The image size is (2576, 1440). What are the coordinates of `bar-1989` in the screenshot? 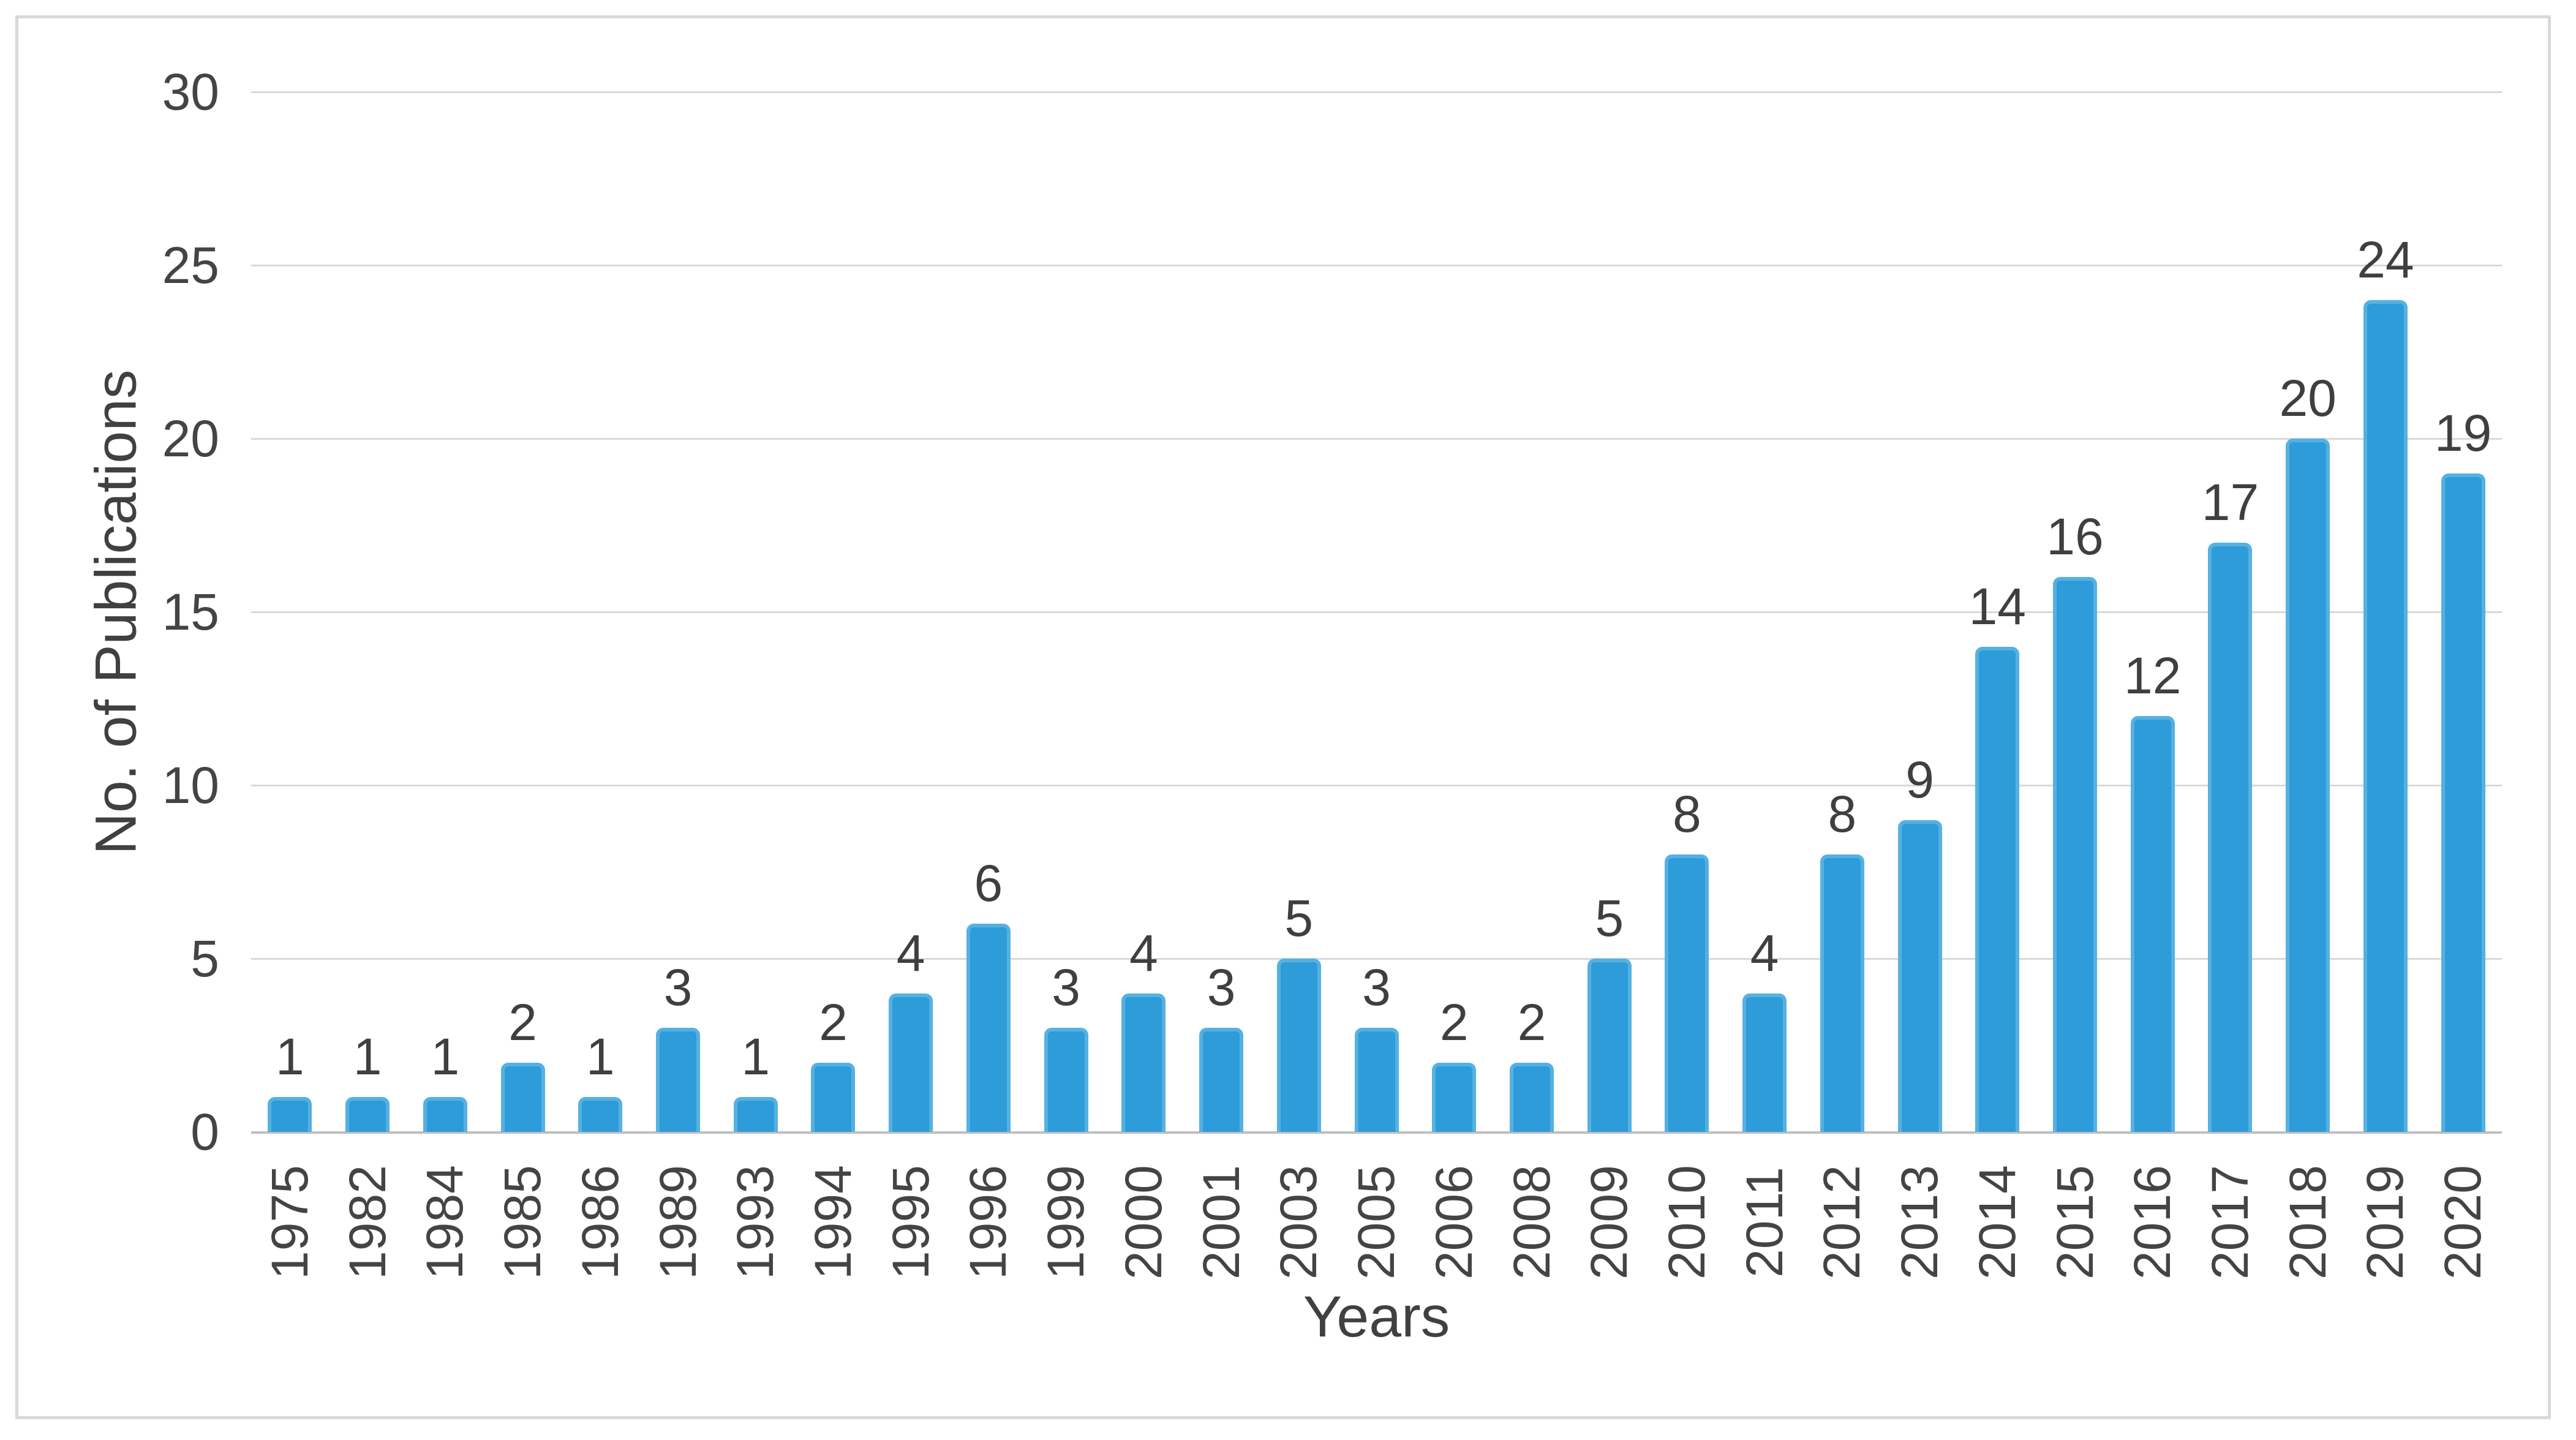 It's located at (677, 1080).